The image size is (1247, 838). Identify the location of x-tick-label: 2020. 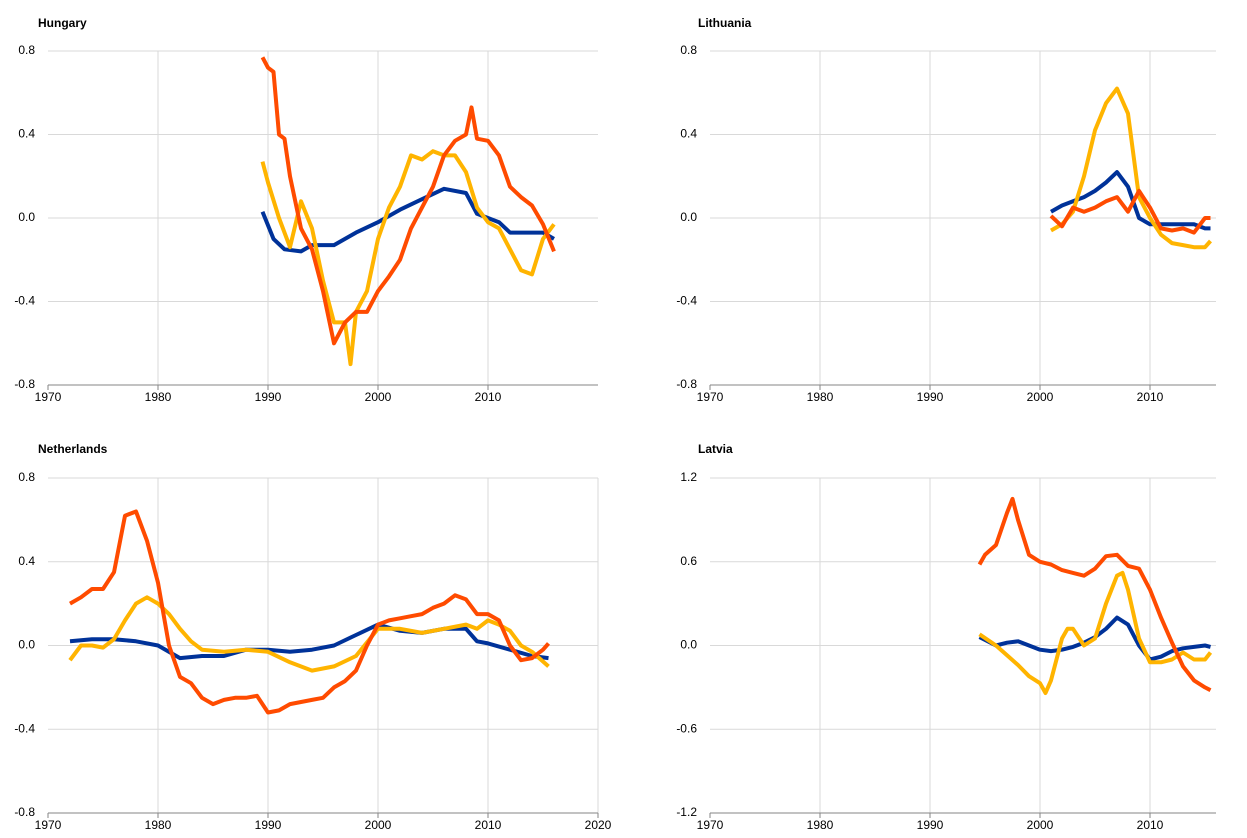
(598, 825).